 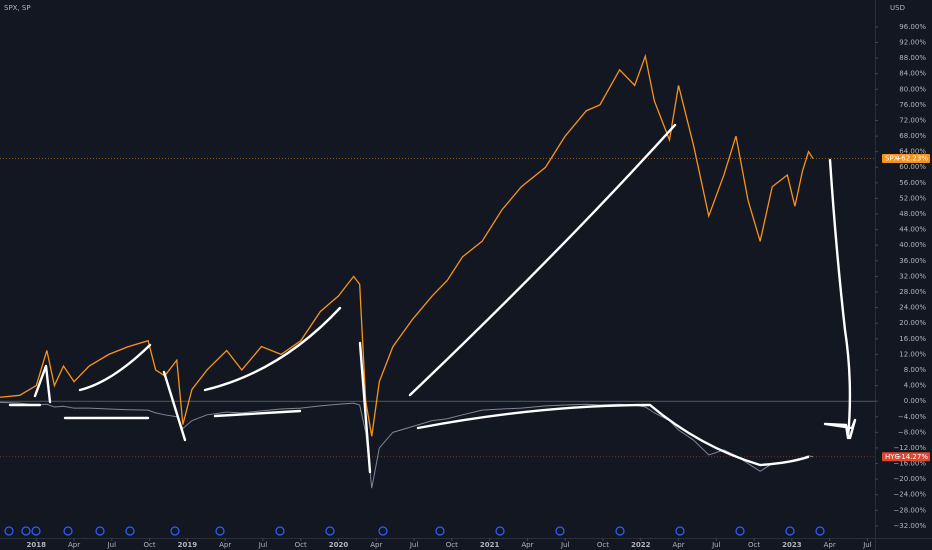 What do you see at coordinates (915, 370) in the screenshot?
I see `y-tick-label: 8.00%` at bounding box center [915, 370].